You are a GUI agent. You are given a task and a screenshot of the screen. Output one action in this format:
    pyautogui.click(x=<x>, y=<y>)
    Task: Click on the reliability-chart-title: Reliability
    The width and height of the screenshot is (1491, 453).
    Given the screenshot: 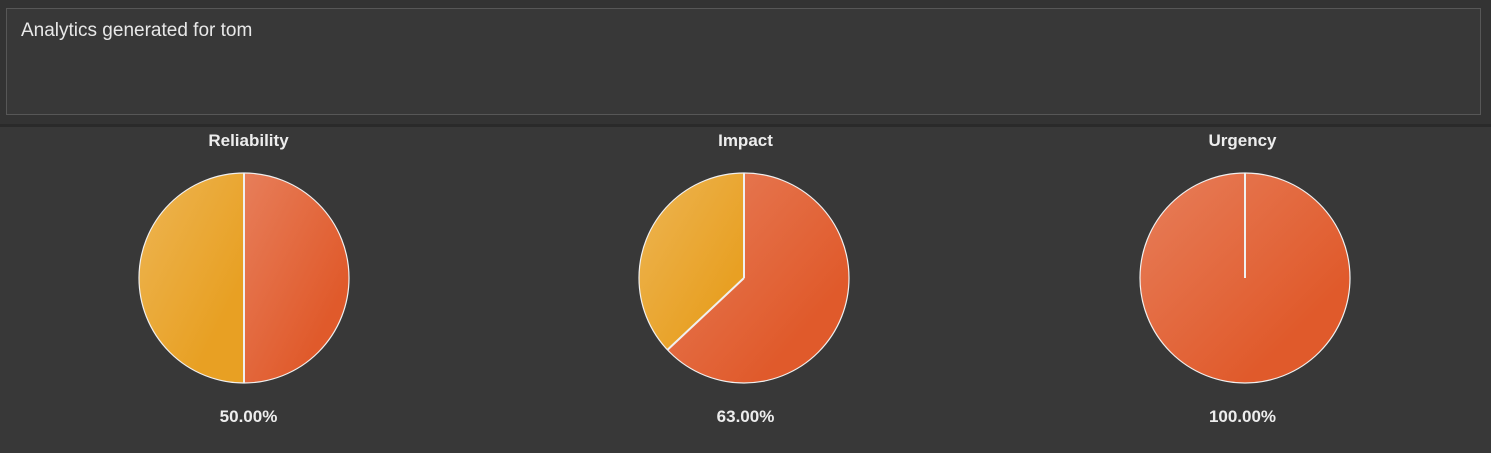 What is the action you would take?
    pyautogui.click(x=248, y=140)
    